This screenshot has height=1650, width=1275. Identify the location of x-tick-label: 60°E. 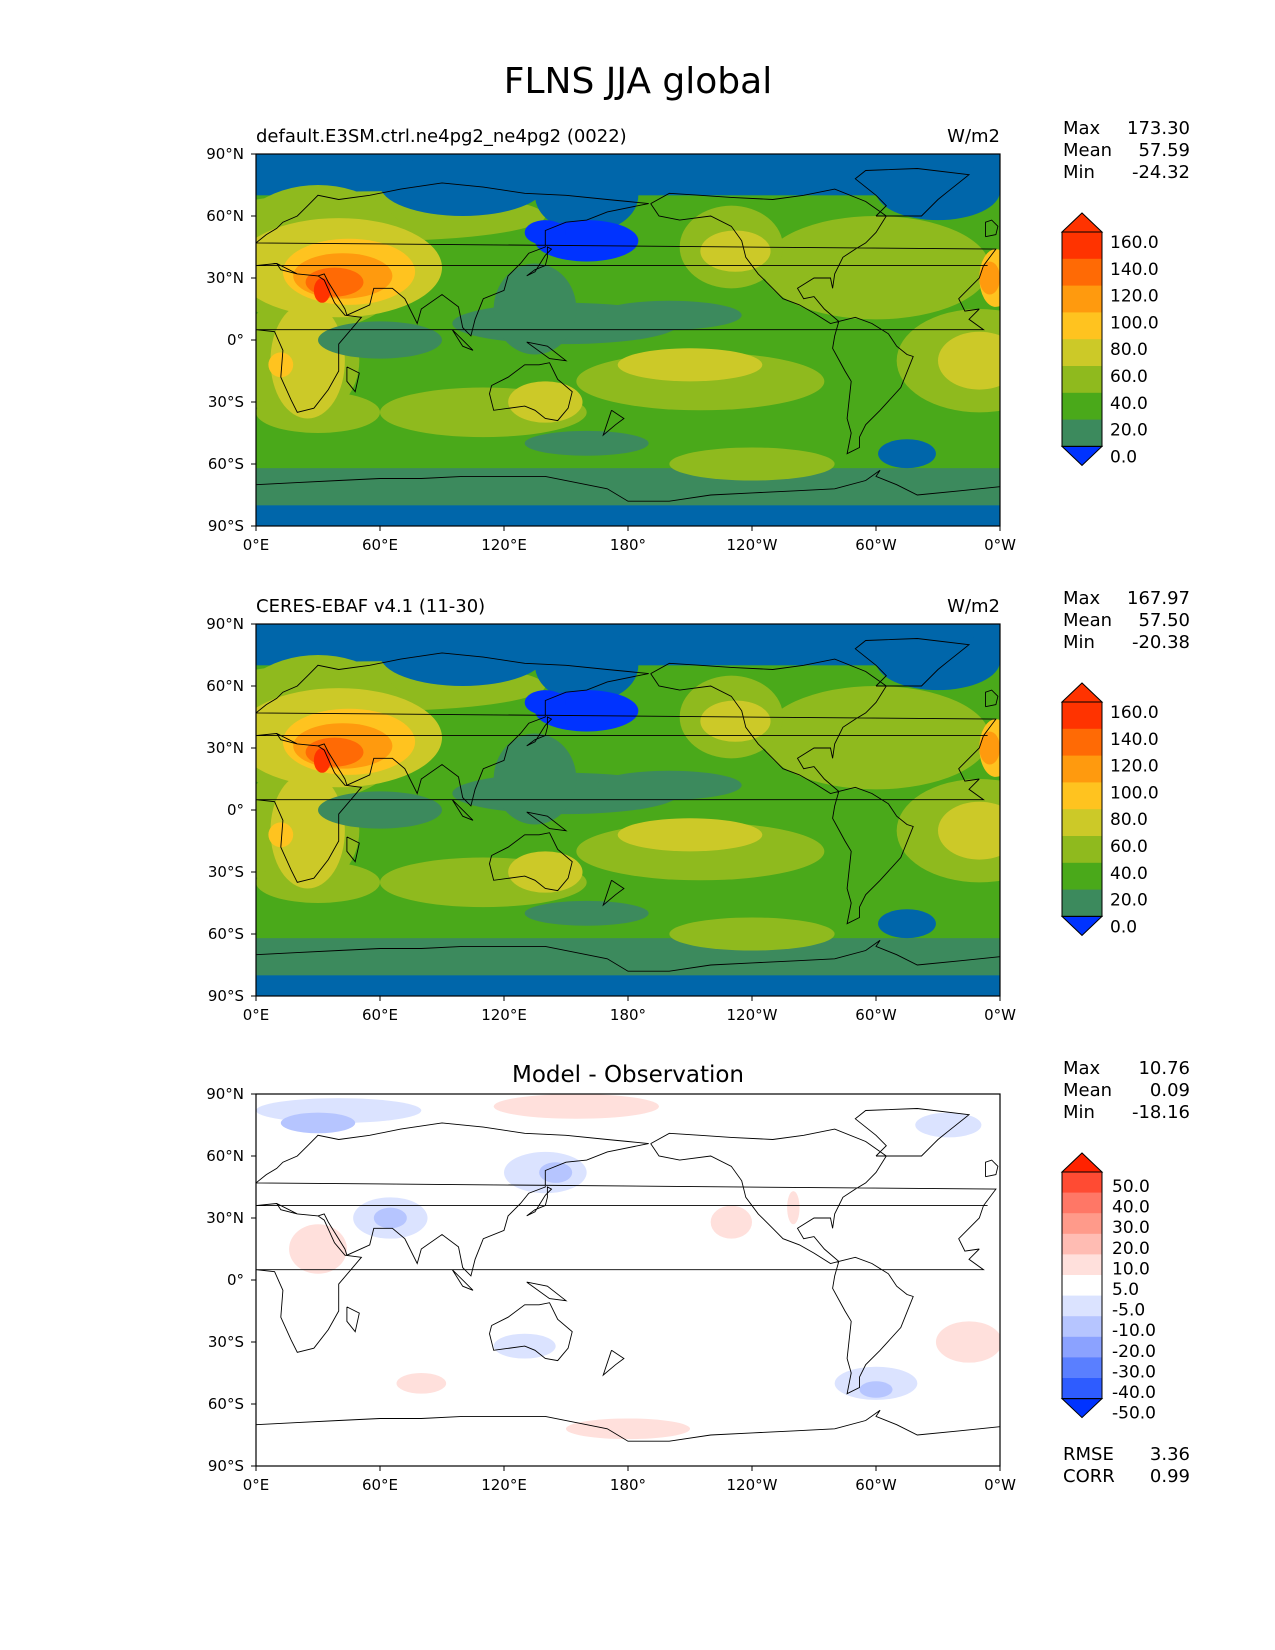
(380, 1485).